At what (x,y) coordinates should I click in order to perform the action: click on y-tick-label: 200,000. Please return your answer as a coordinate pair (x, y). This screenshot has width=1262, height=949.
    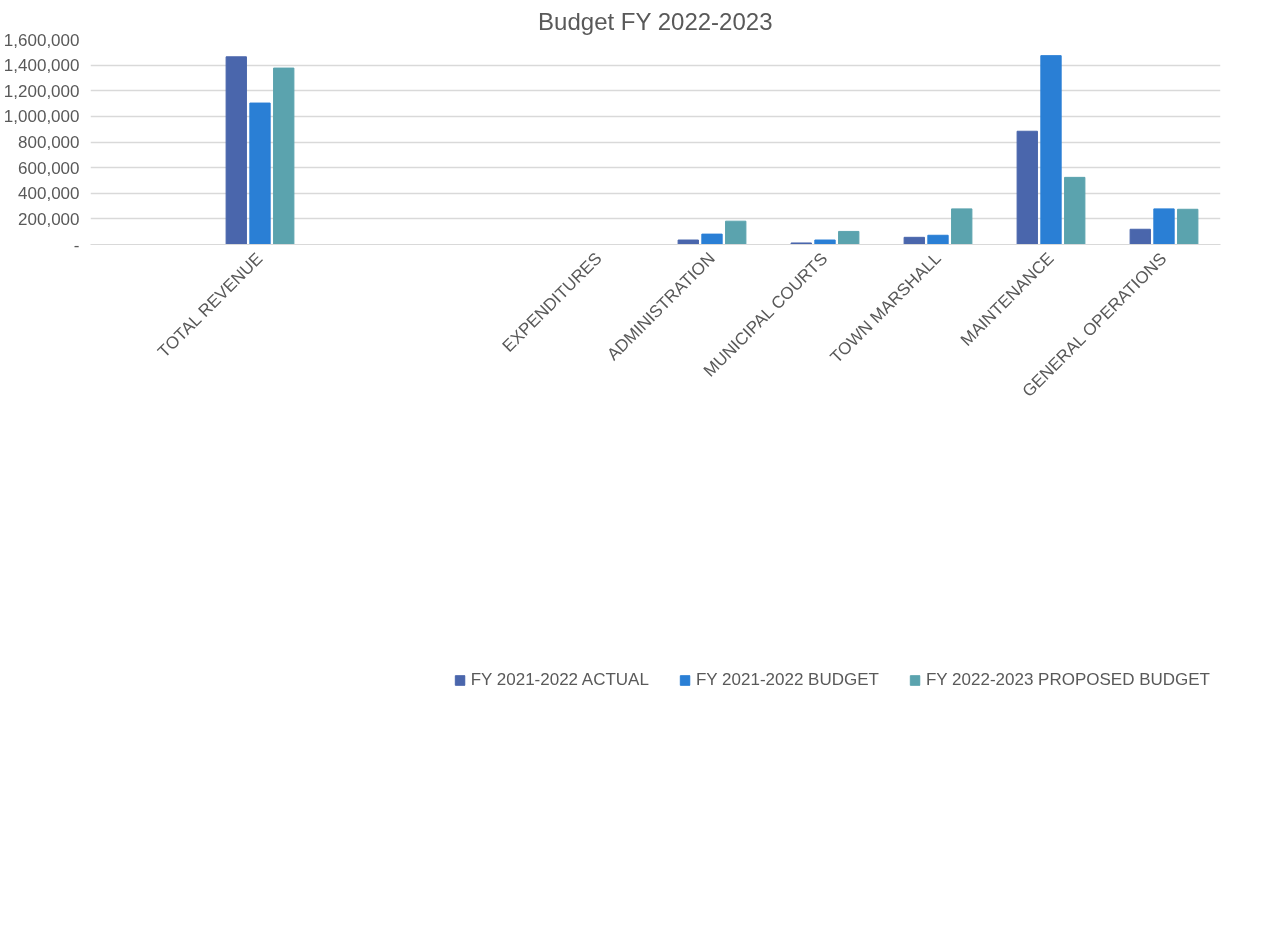
    Looking at the image, I should click on (49, 219).